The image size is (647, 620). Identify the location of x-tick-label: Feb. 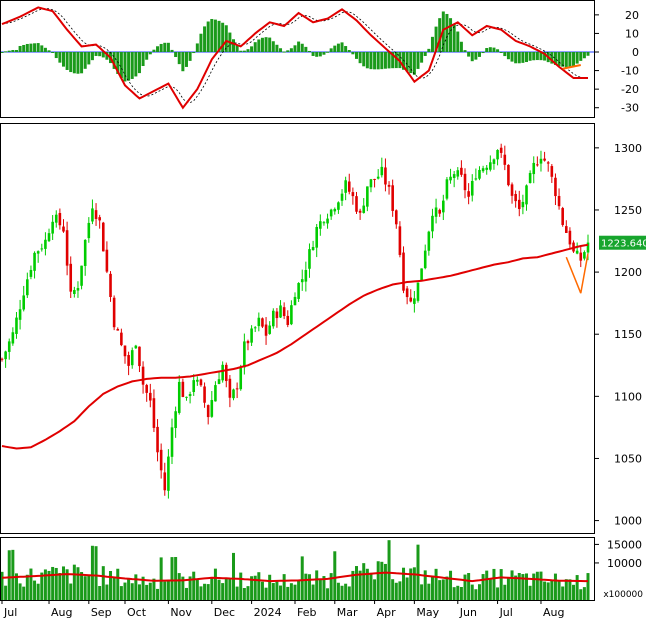
(306, 612).